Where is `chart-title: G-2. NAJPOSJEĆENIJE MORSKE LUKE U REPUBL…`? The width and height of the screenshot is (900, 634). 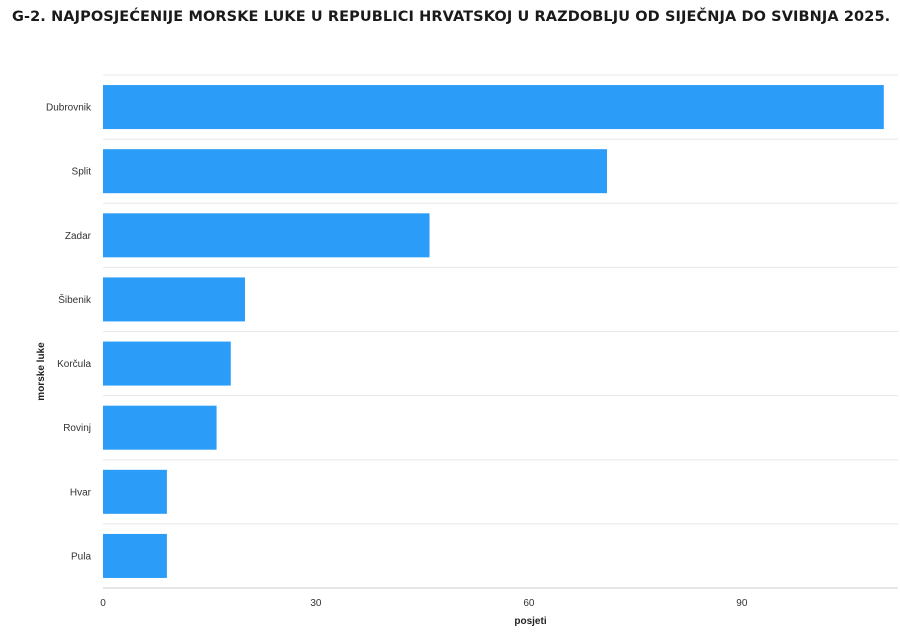 chart-title: G-2. NAJPOSJEĆENIJE MORSKE LUKE U REPUBL… is located at coordinates (451, 17).